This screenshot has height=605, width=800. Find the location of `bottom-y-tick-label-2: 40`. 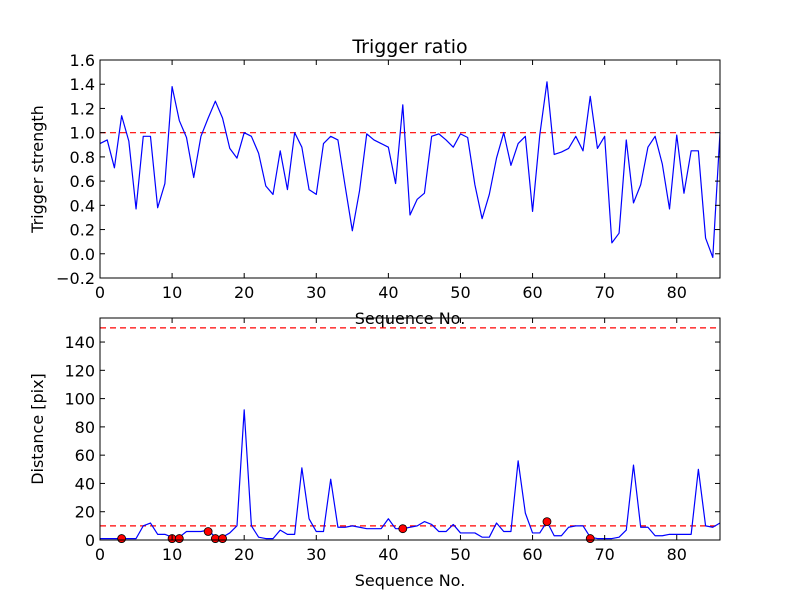

bottom-y-tick-label-2: 40 is located at coordinates (85, 483).